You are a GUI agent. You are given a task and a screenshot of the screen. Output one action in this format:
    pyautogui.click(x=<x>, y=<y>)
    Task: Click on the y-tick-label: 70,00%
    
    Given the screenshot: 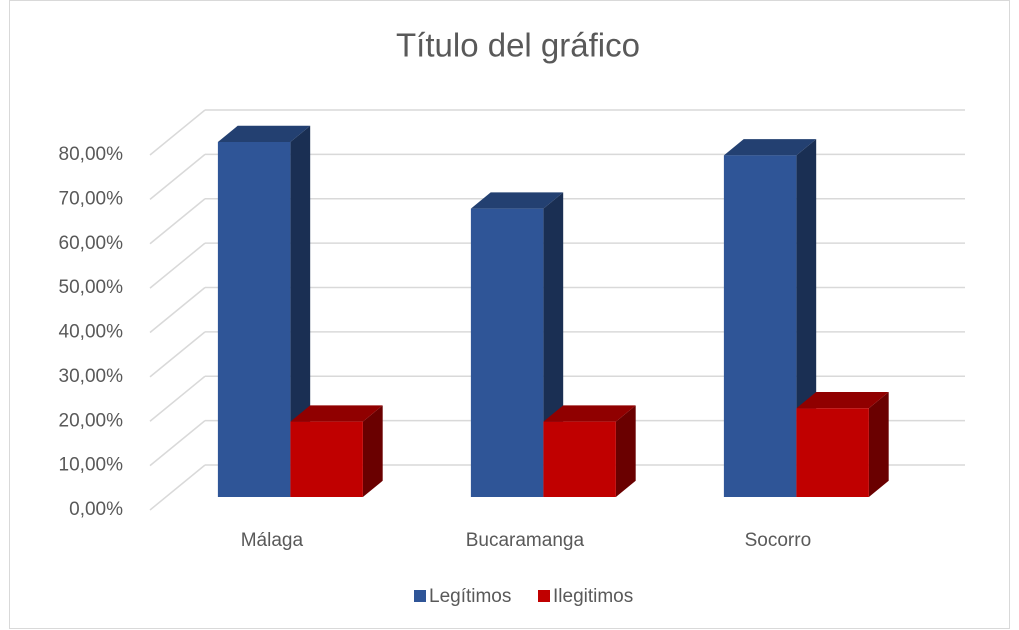 What is the action you would take?
    pyautogui.click(x=91, y=198)
    